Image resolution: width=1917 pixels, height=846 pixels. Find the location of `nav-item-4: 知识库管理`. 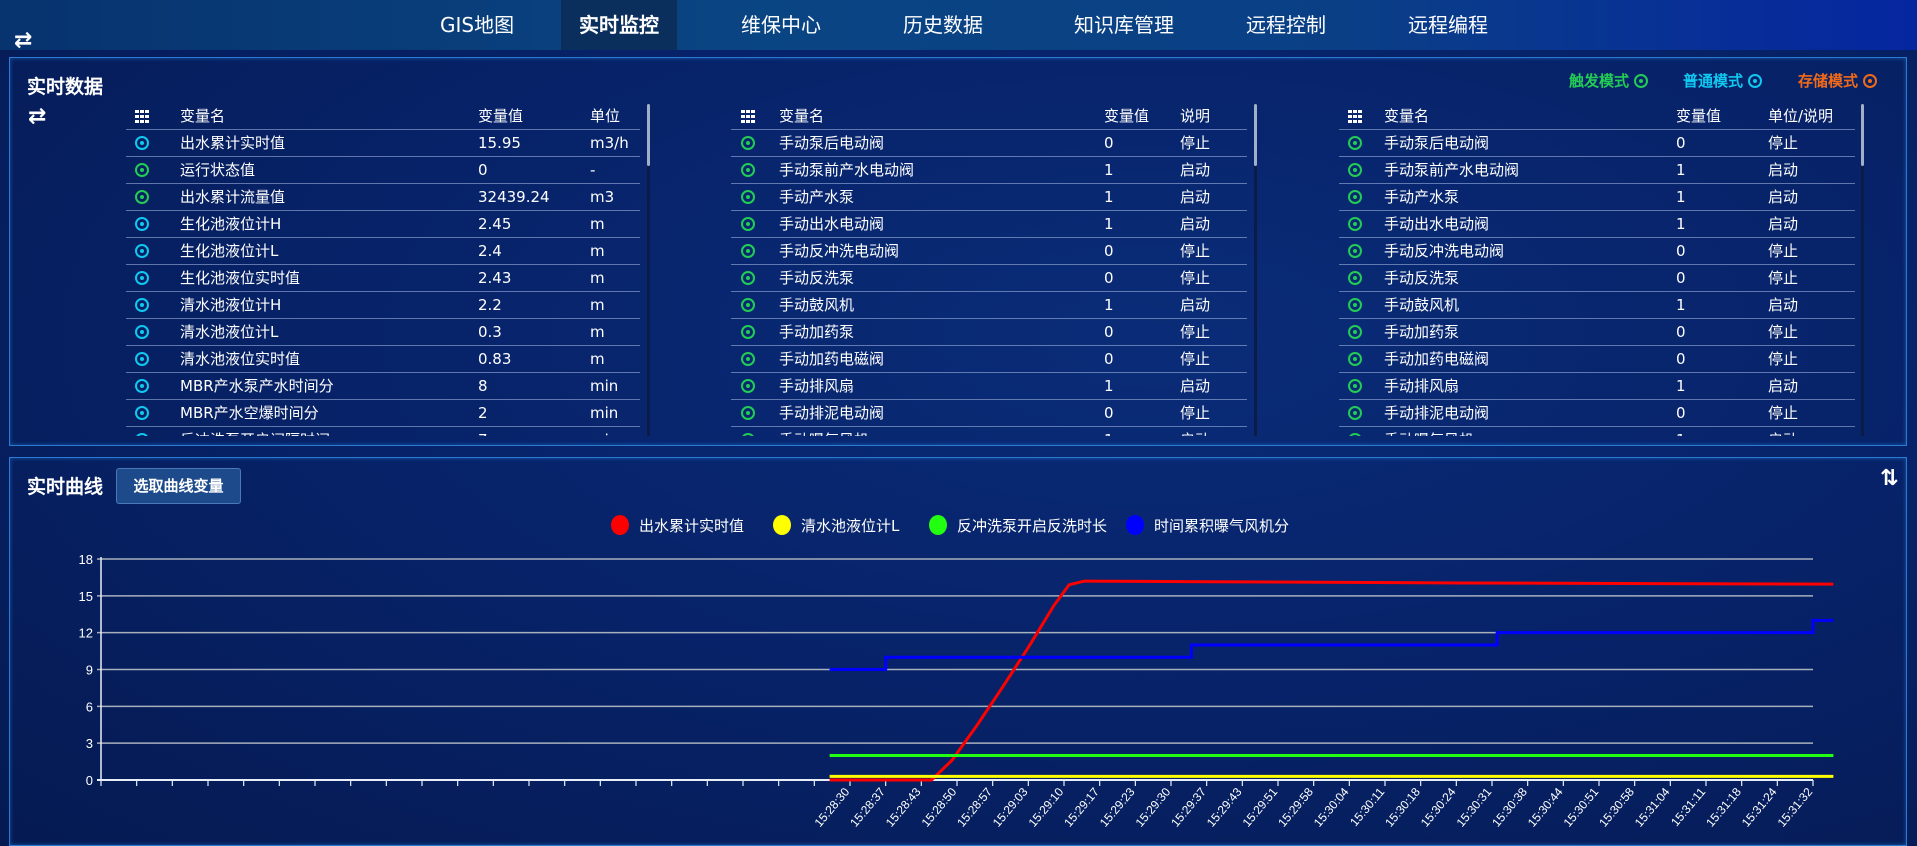

nav-item-4: 知识库管理 is located at coordinates (1124, 25).